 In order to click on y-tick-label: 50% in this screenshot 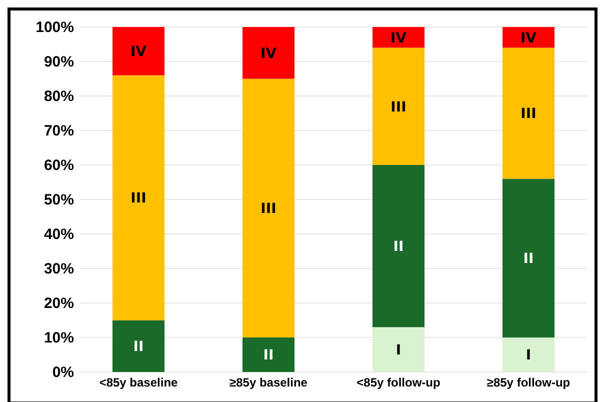, I will do `click(59, 199)`.